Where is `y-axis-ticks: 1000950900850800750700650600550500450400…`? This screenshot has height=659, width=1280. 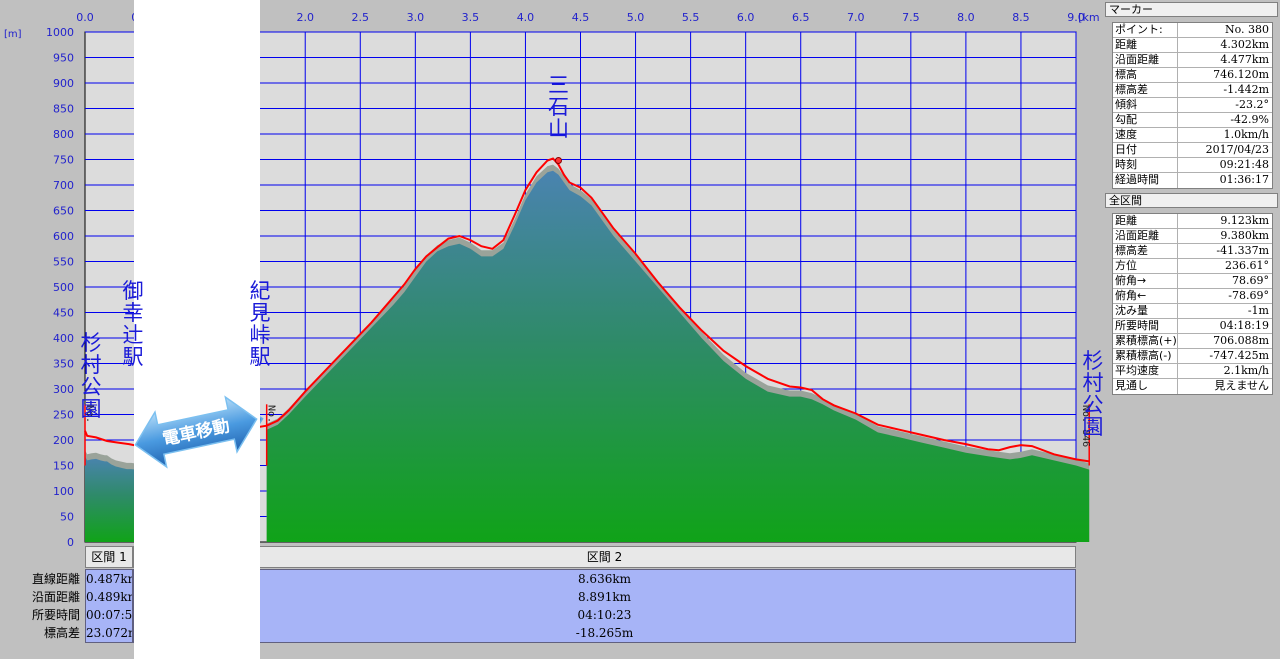
y-axis-ticks: 1000950900850800750700650600550500450400… is located at coordinates (60, 287).